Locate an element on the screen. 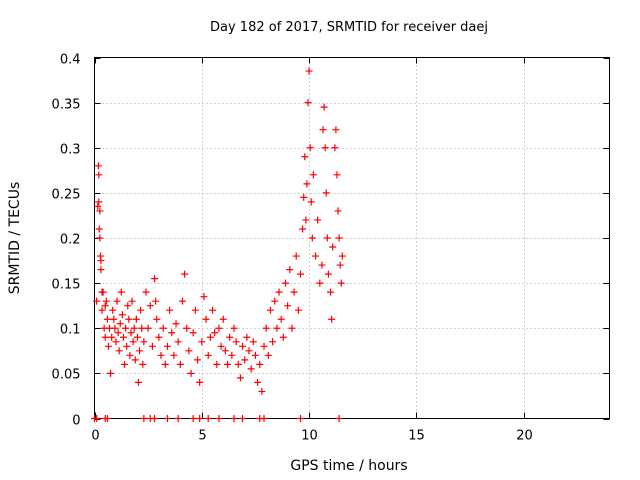 The width and height of the screenshot is (640, 480). x-tick-label: 20 is located at coordinates (524, 436).